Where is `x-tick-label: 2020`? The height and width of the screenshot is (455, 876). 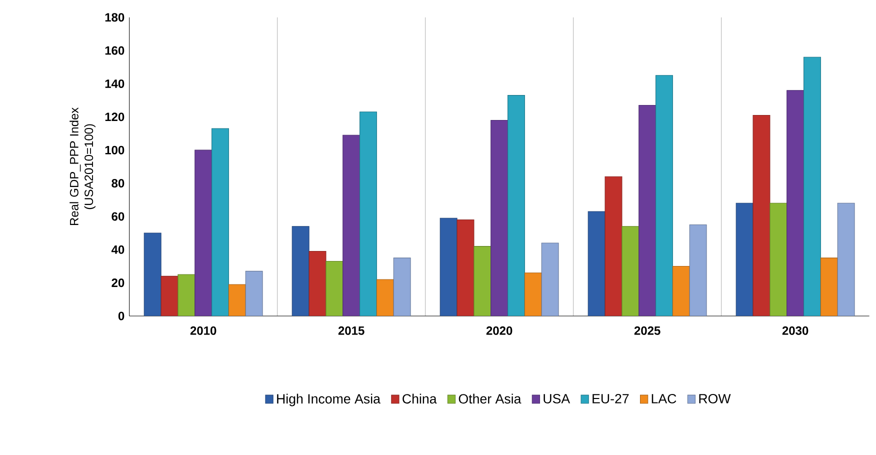
x-tick-label: 2020 is located at coordinates (499, 331).